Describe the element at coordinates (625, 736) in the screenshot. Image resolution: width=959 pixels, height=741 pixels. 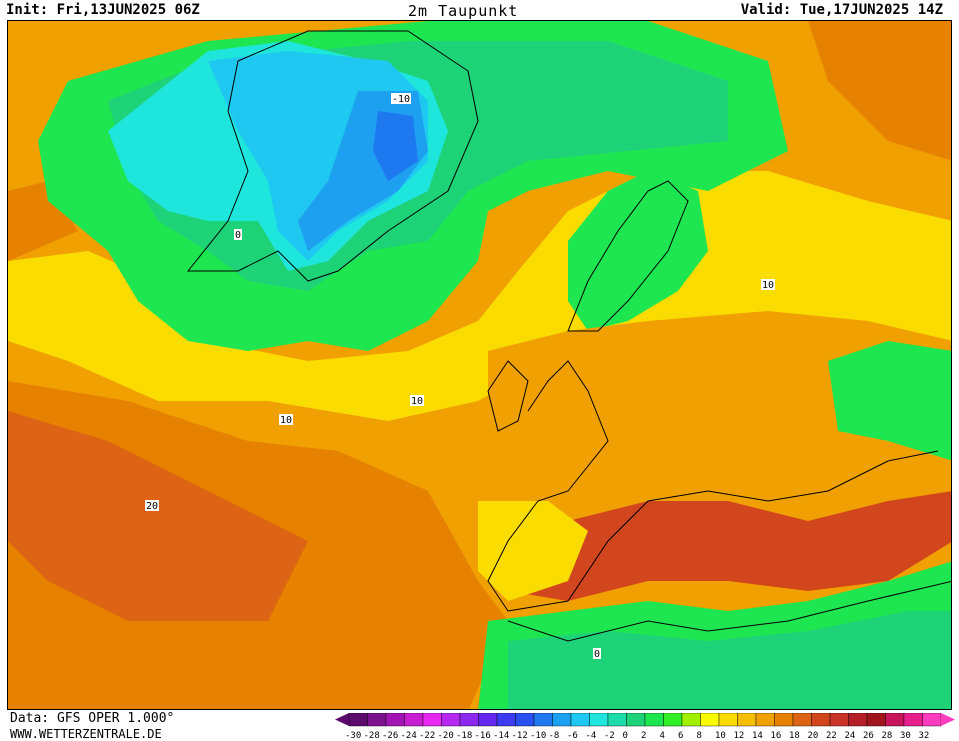
I see `legend-tick-label: 0` at that location.